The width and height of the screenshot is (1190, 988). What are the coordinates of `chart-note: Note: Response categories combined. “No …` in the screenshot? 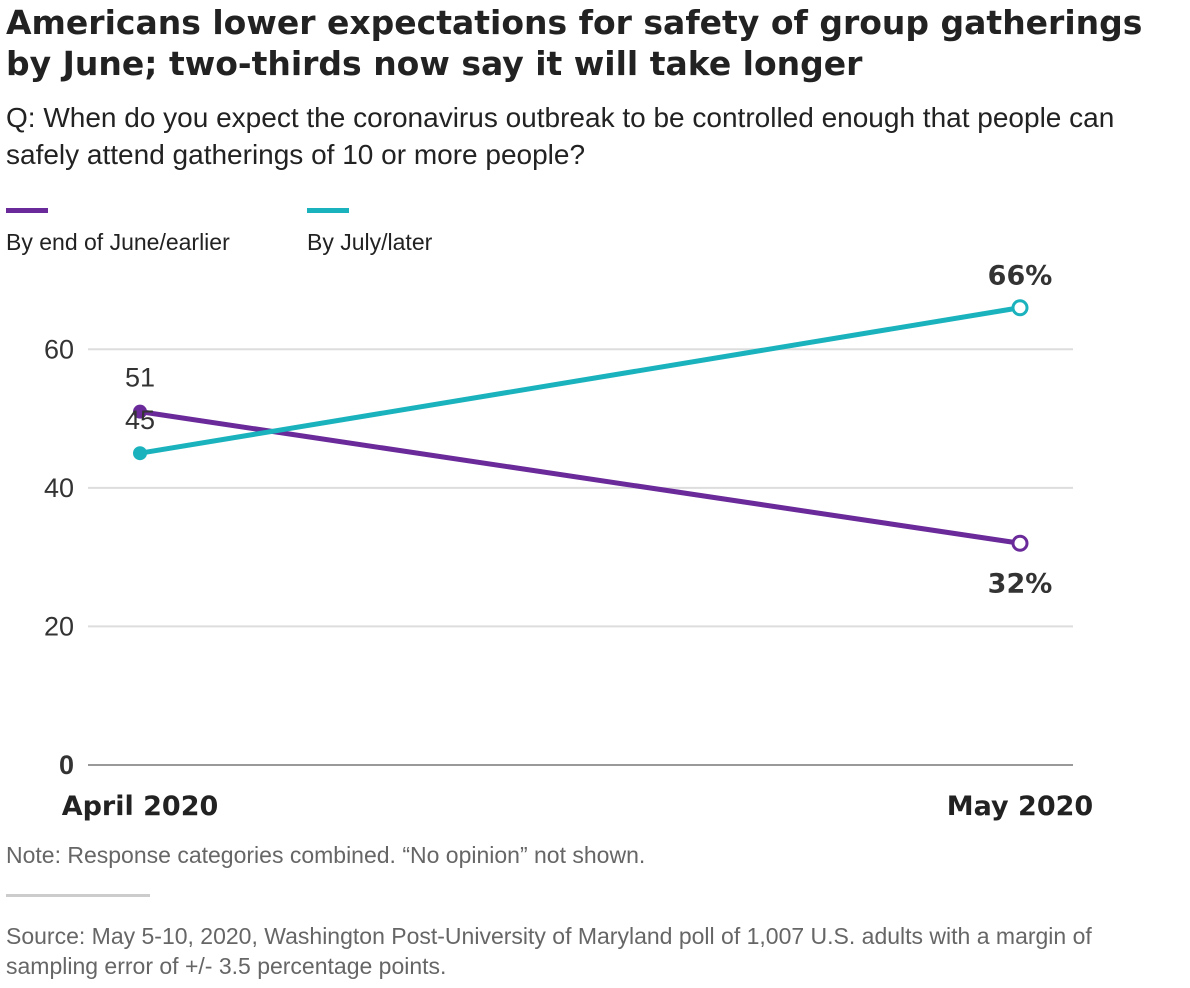 It's located at (326, 855).